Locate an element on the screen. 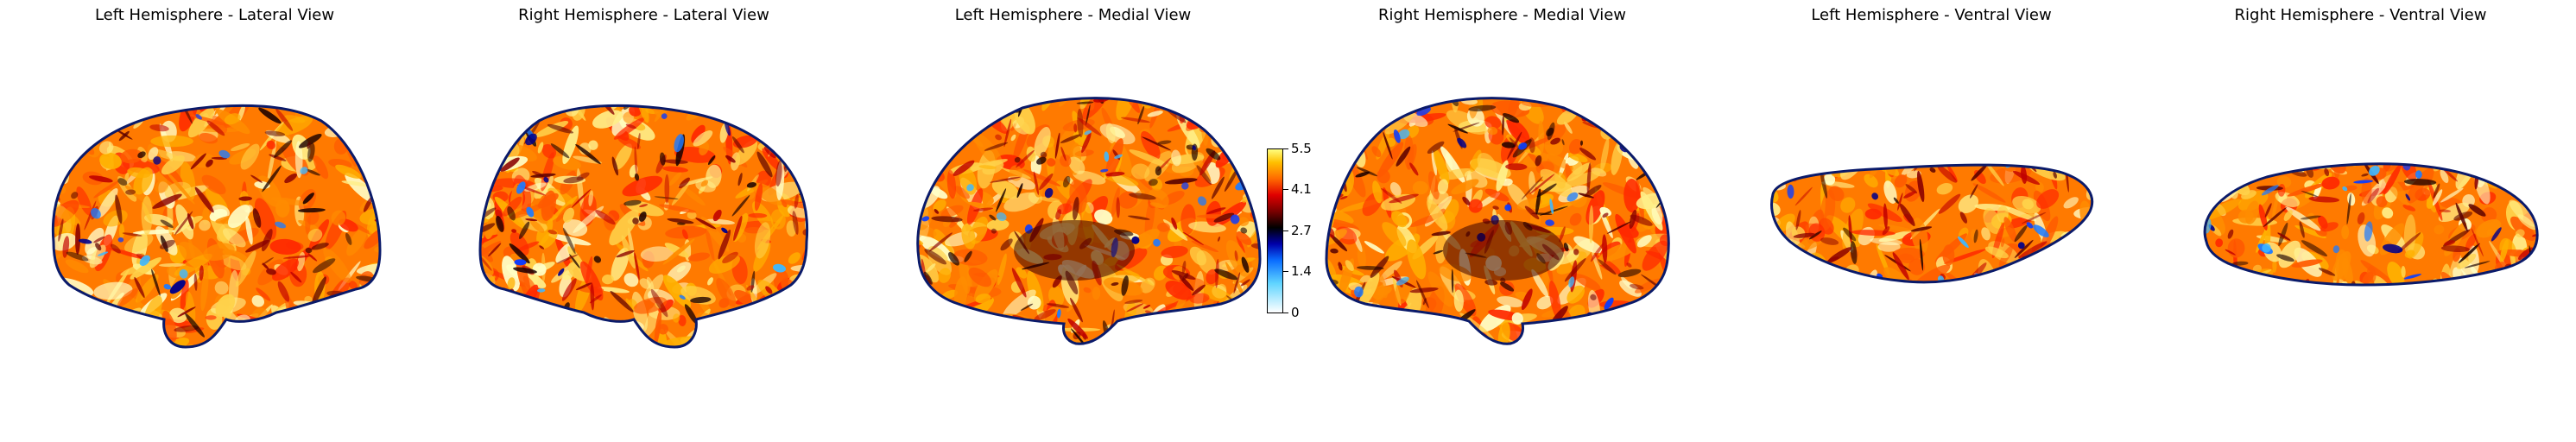 This screenshot has width=2576, height=442. colorbar-tick-label: 1.4 is located at coordinates (1301, 271).